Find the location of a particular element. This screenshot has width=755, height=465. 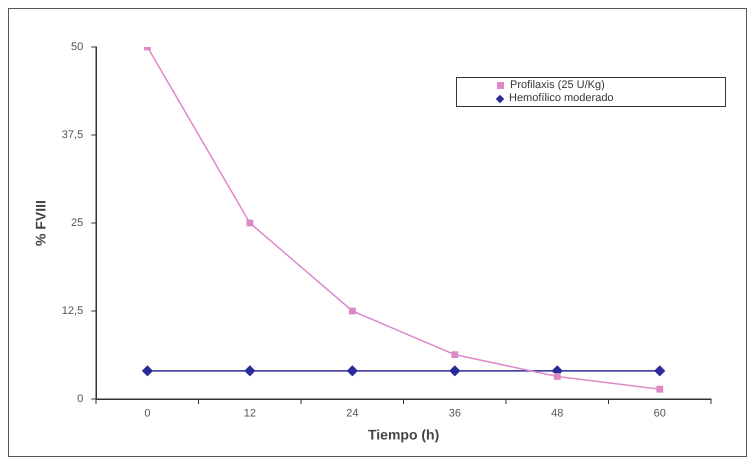

x-tick-label: 0 is located at coordinates (147, 414).